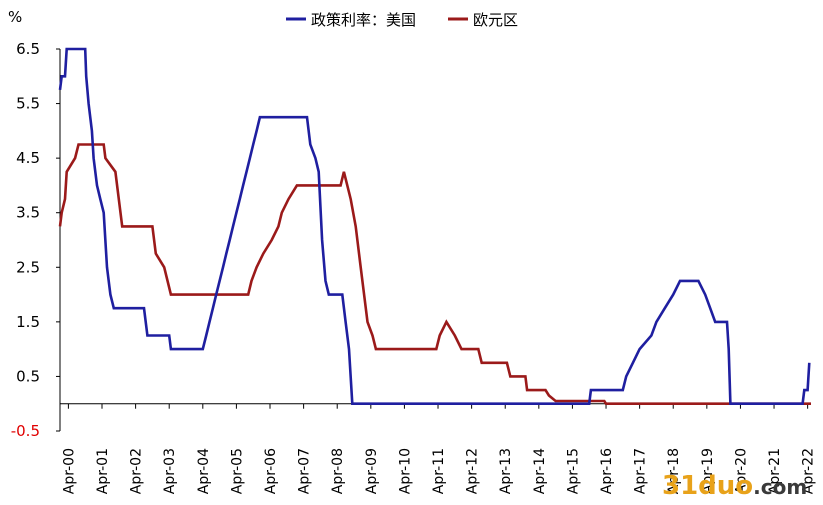 This screenshot has height=505, width=823. I want to click on watermark-part-a: 31duo, so click(707, 486).